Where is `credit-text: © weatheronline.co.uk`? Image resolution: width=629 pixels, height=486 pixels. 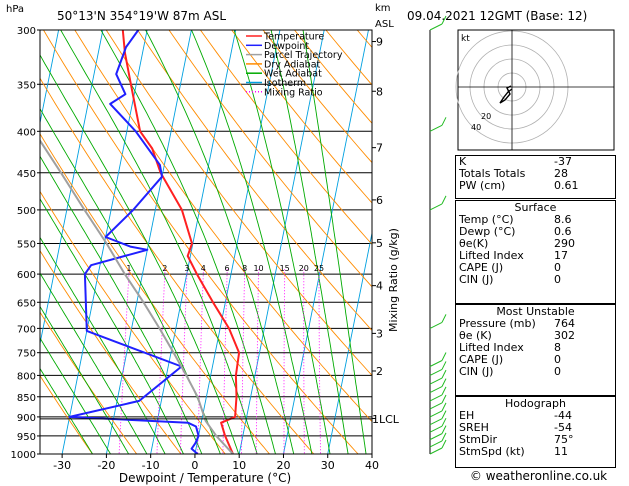
credit-text: © weatheronline.co.uk is located at coordinates (538, 476).